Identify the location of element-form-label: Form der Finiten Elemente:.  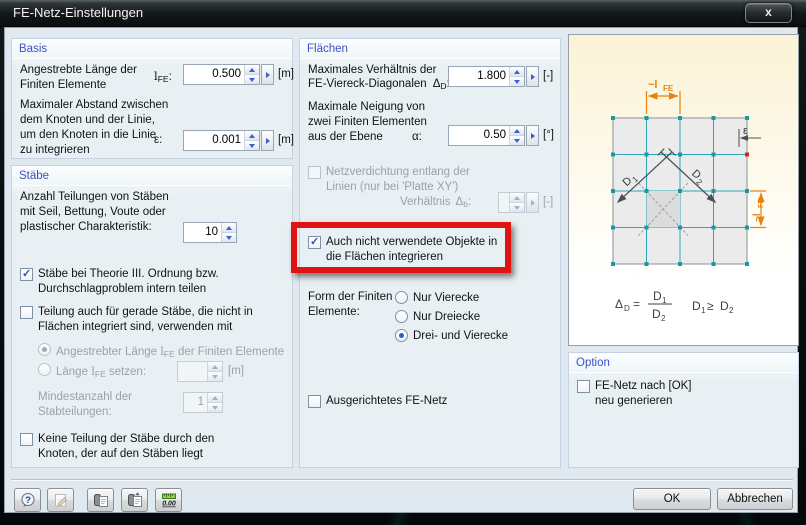
(350, 304).